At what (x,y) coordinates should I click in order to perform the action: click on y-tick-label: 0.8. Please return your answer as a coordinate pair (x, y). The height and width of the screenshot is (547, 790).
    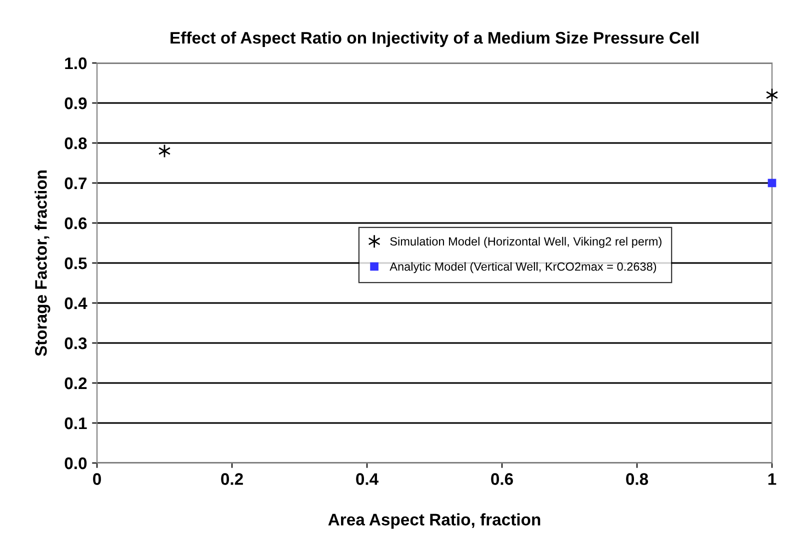
    Looking at the image, I should click on (75, 143).